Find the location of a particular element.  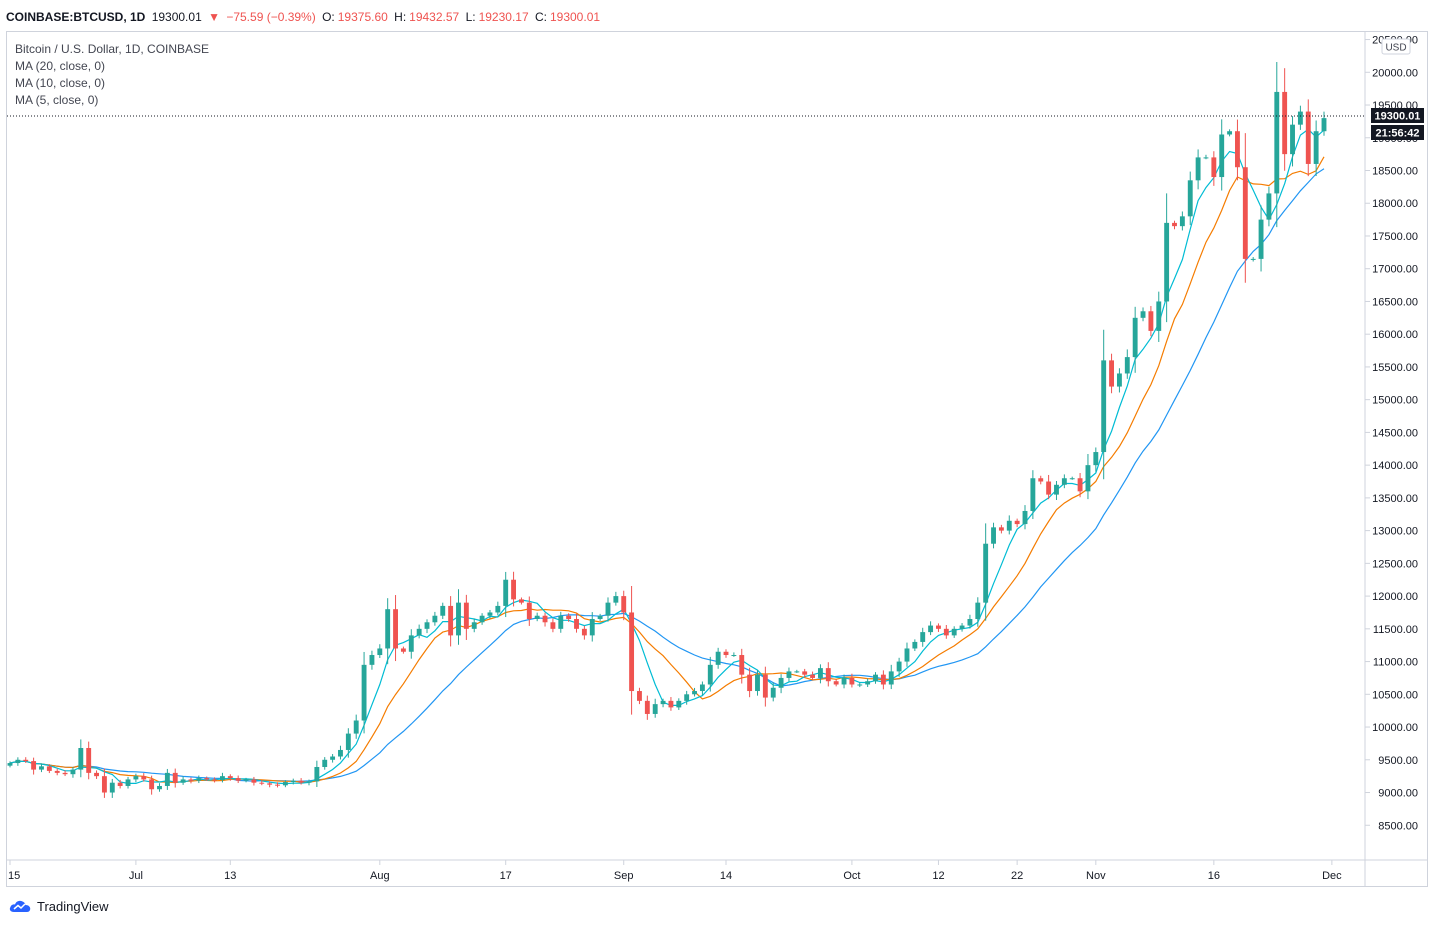

tradingview-brand: TradingView is located at coordinates (58, 906).